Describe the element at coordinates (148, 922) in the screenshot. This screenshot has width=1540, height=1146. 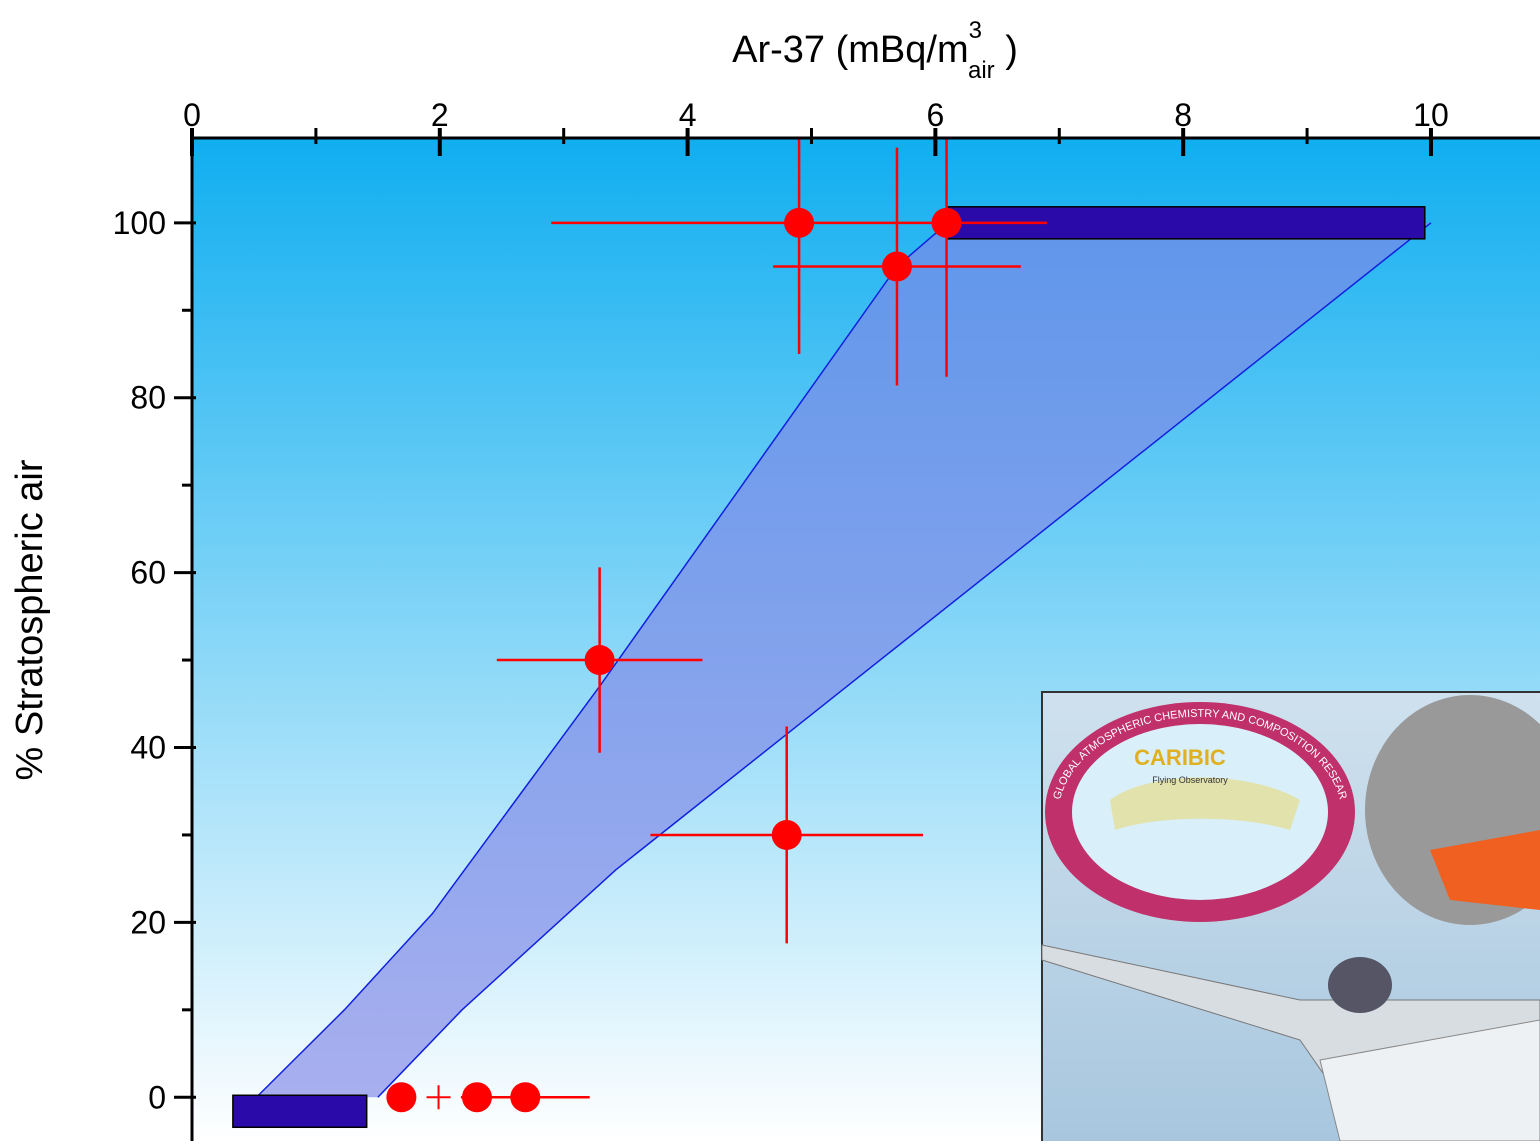
I see `y-tick-label: 20` at that location.